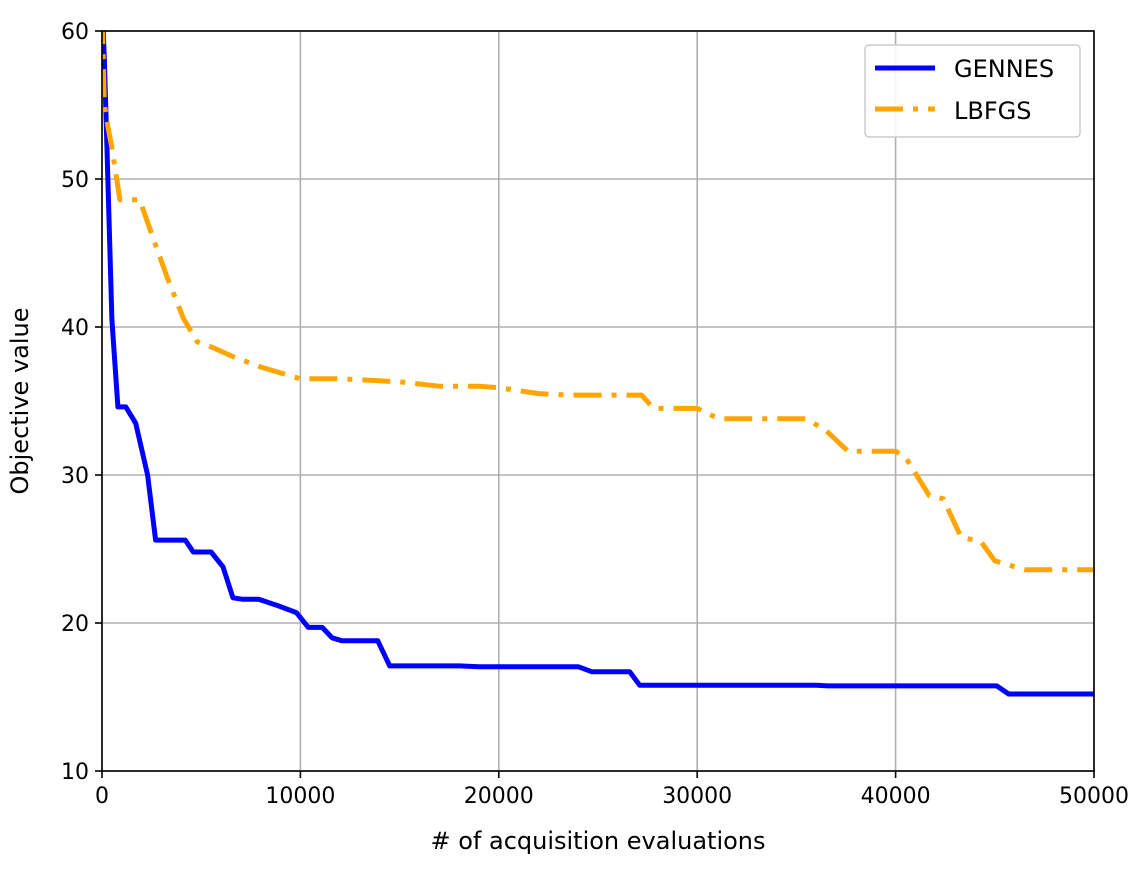 This screenshot has height=870, width=1138. Describe the element at coordinates (697, 796) in the screenshot. I see `x-tick-label: 30000` at that location.